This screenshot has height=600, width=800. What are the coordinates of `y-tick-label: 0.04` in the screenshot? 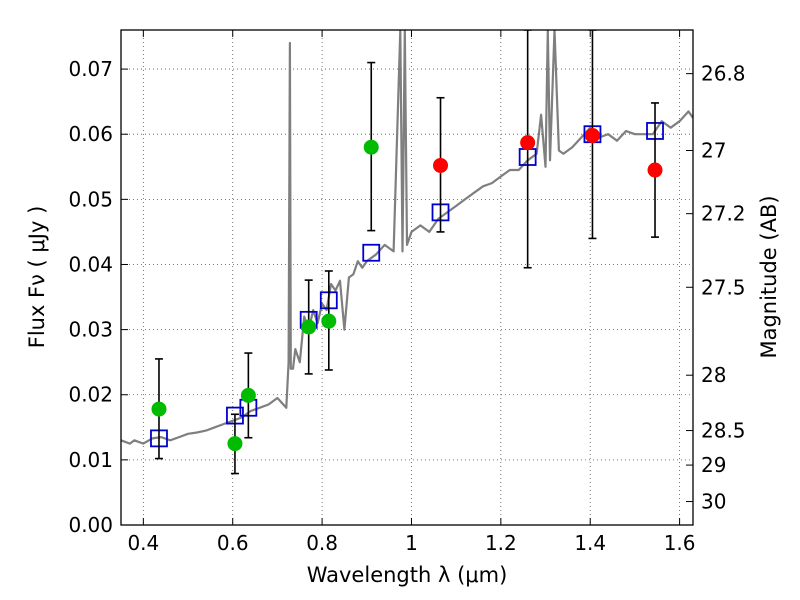 It's located at (90, 264).